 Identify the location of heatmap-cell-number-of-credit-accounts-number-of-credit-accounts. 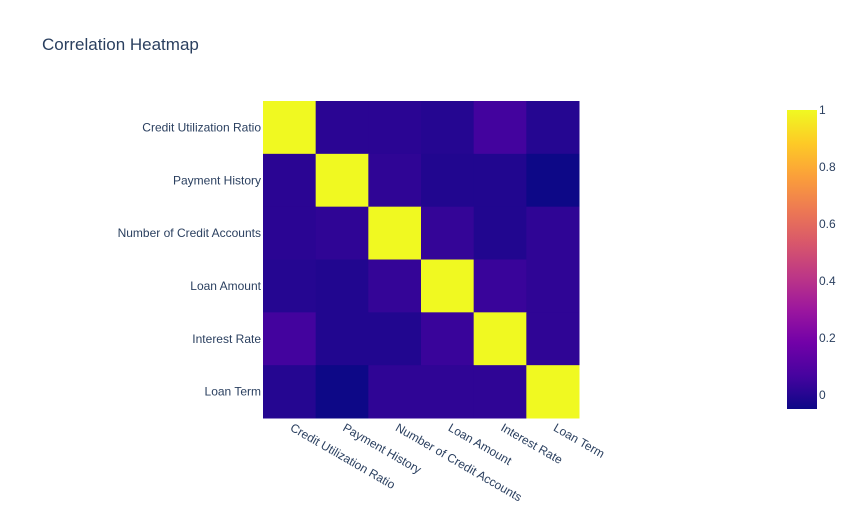
(395, 233).